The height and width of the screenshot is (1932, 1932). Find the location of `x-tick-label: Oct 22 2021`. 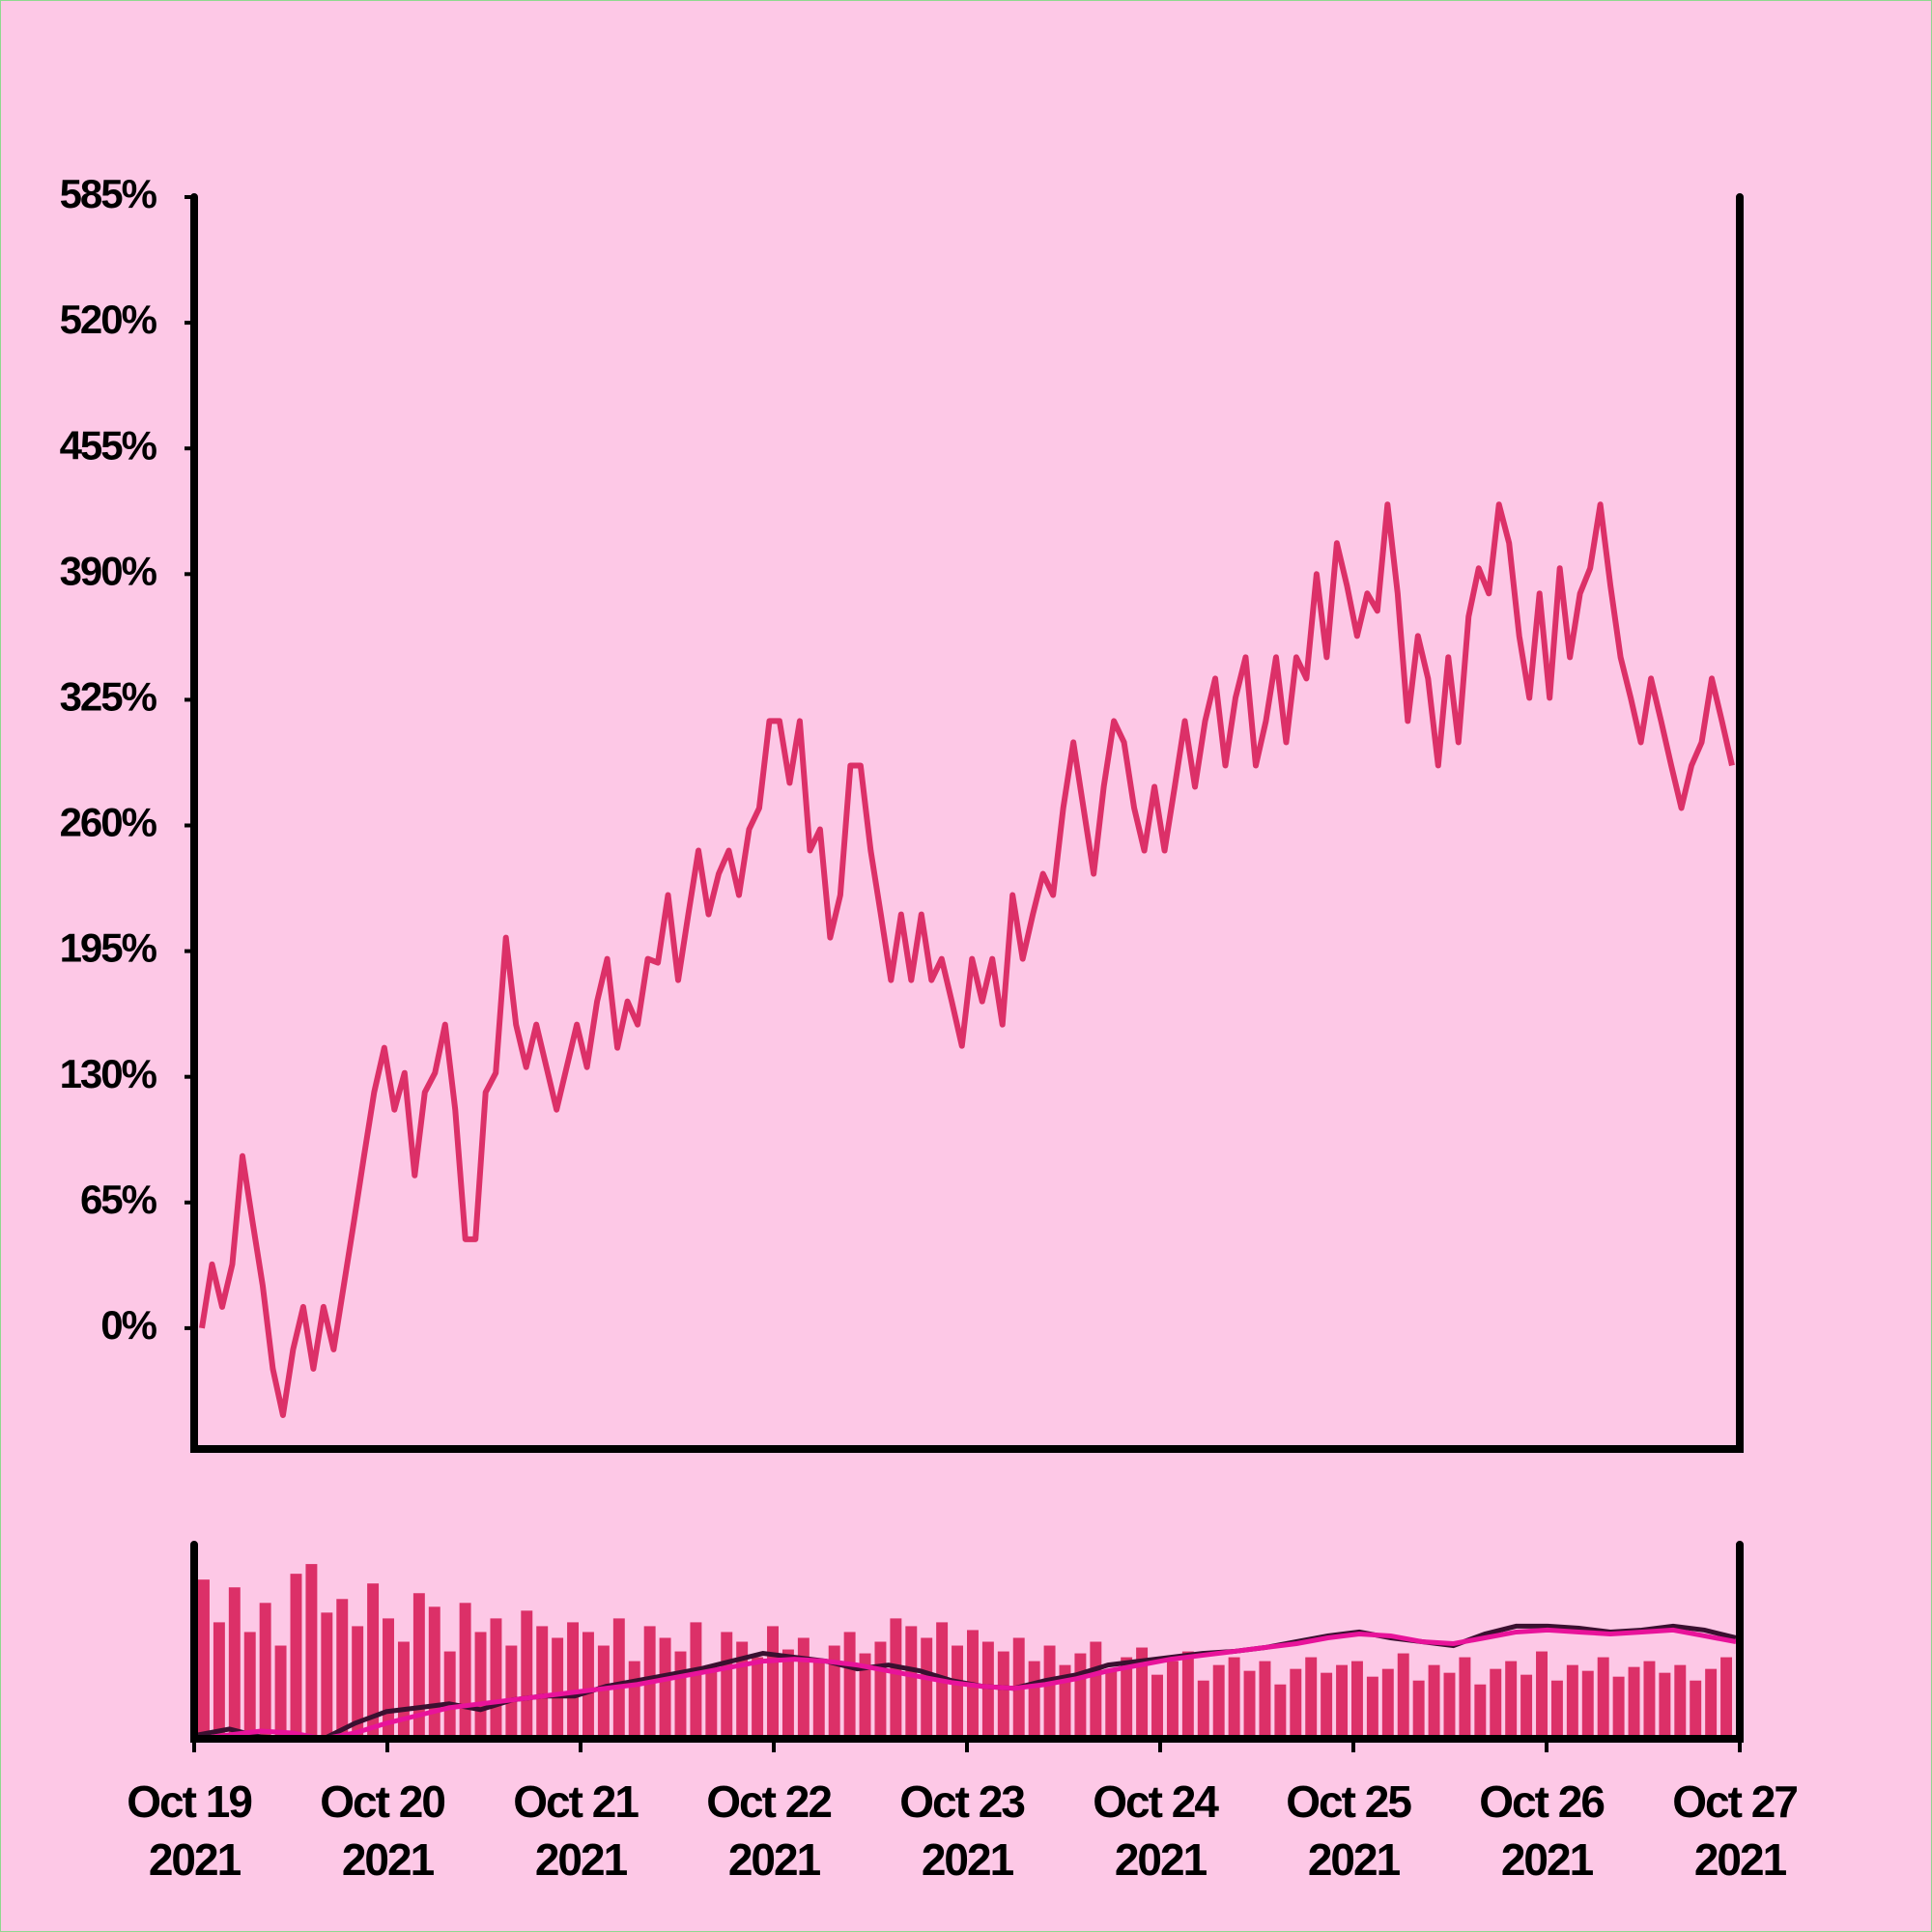

x-tick-label: Oct 22 2021 is located at coordinates (773, 1830).